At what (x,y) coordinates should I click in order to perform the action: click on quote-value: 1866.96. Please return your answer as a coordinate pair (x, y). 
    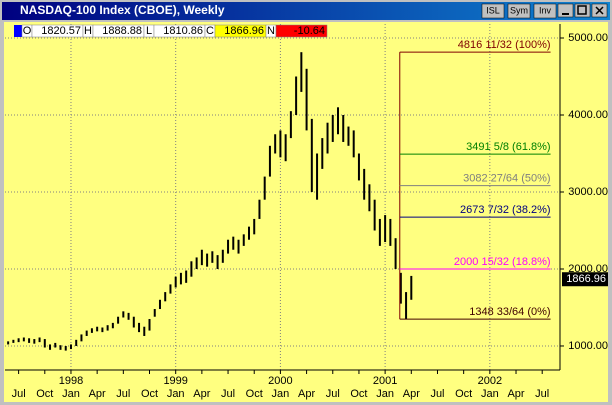
    Looking at the image, I should click on (244, 31).